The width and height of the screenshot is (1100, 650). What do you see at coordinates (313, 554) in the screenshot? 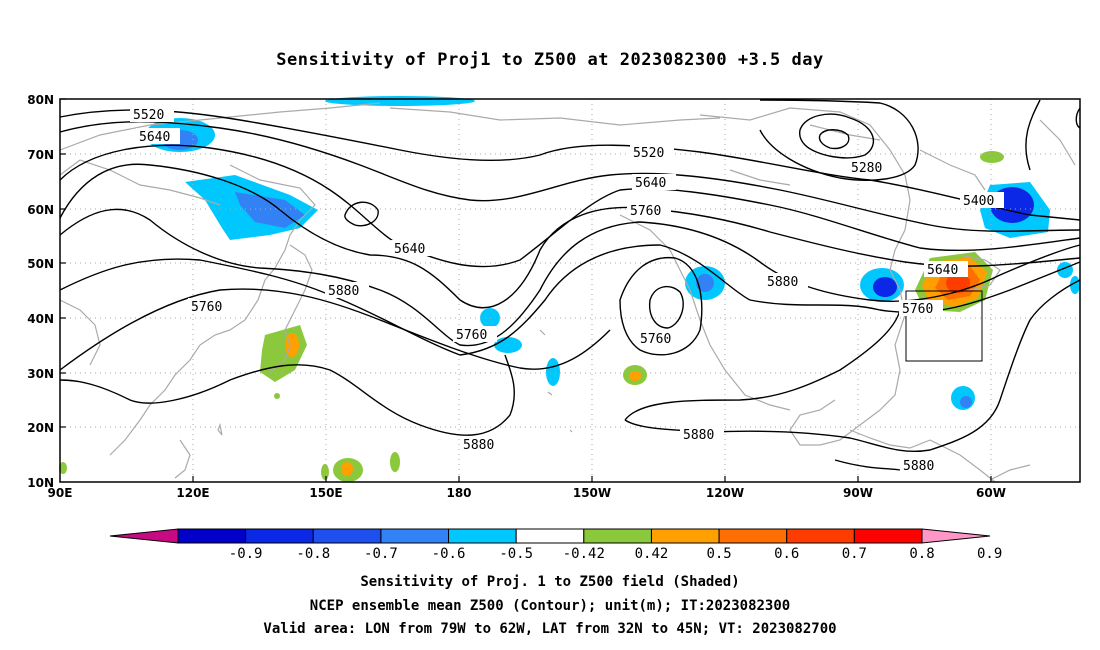
I see `colorbar-tick-label: -0.8` at bounding box center [313, 554].